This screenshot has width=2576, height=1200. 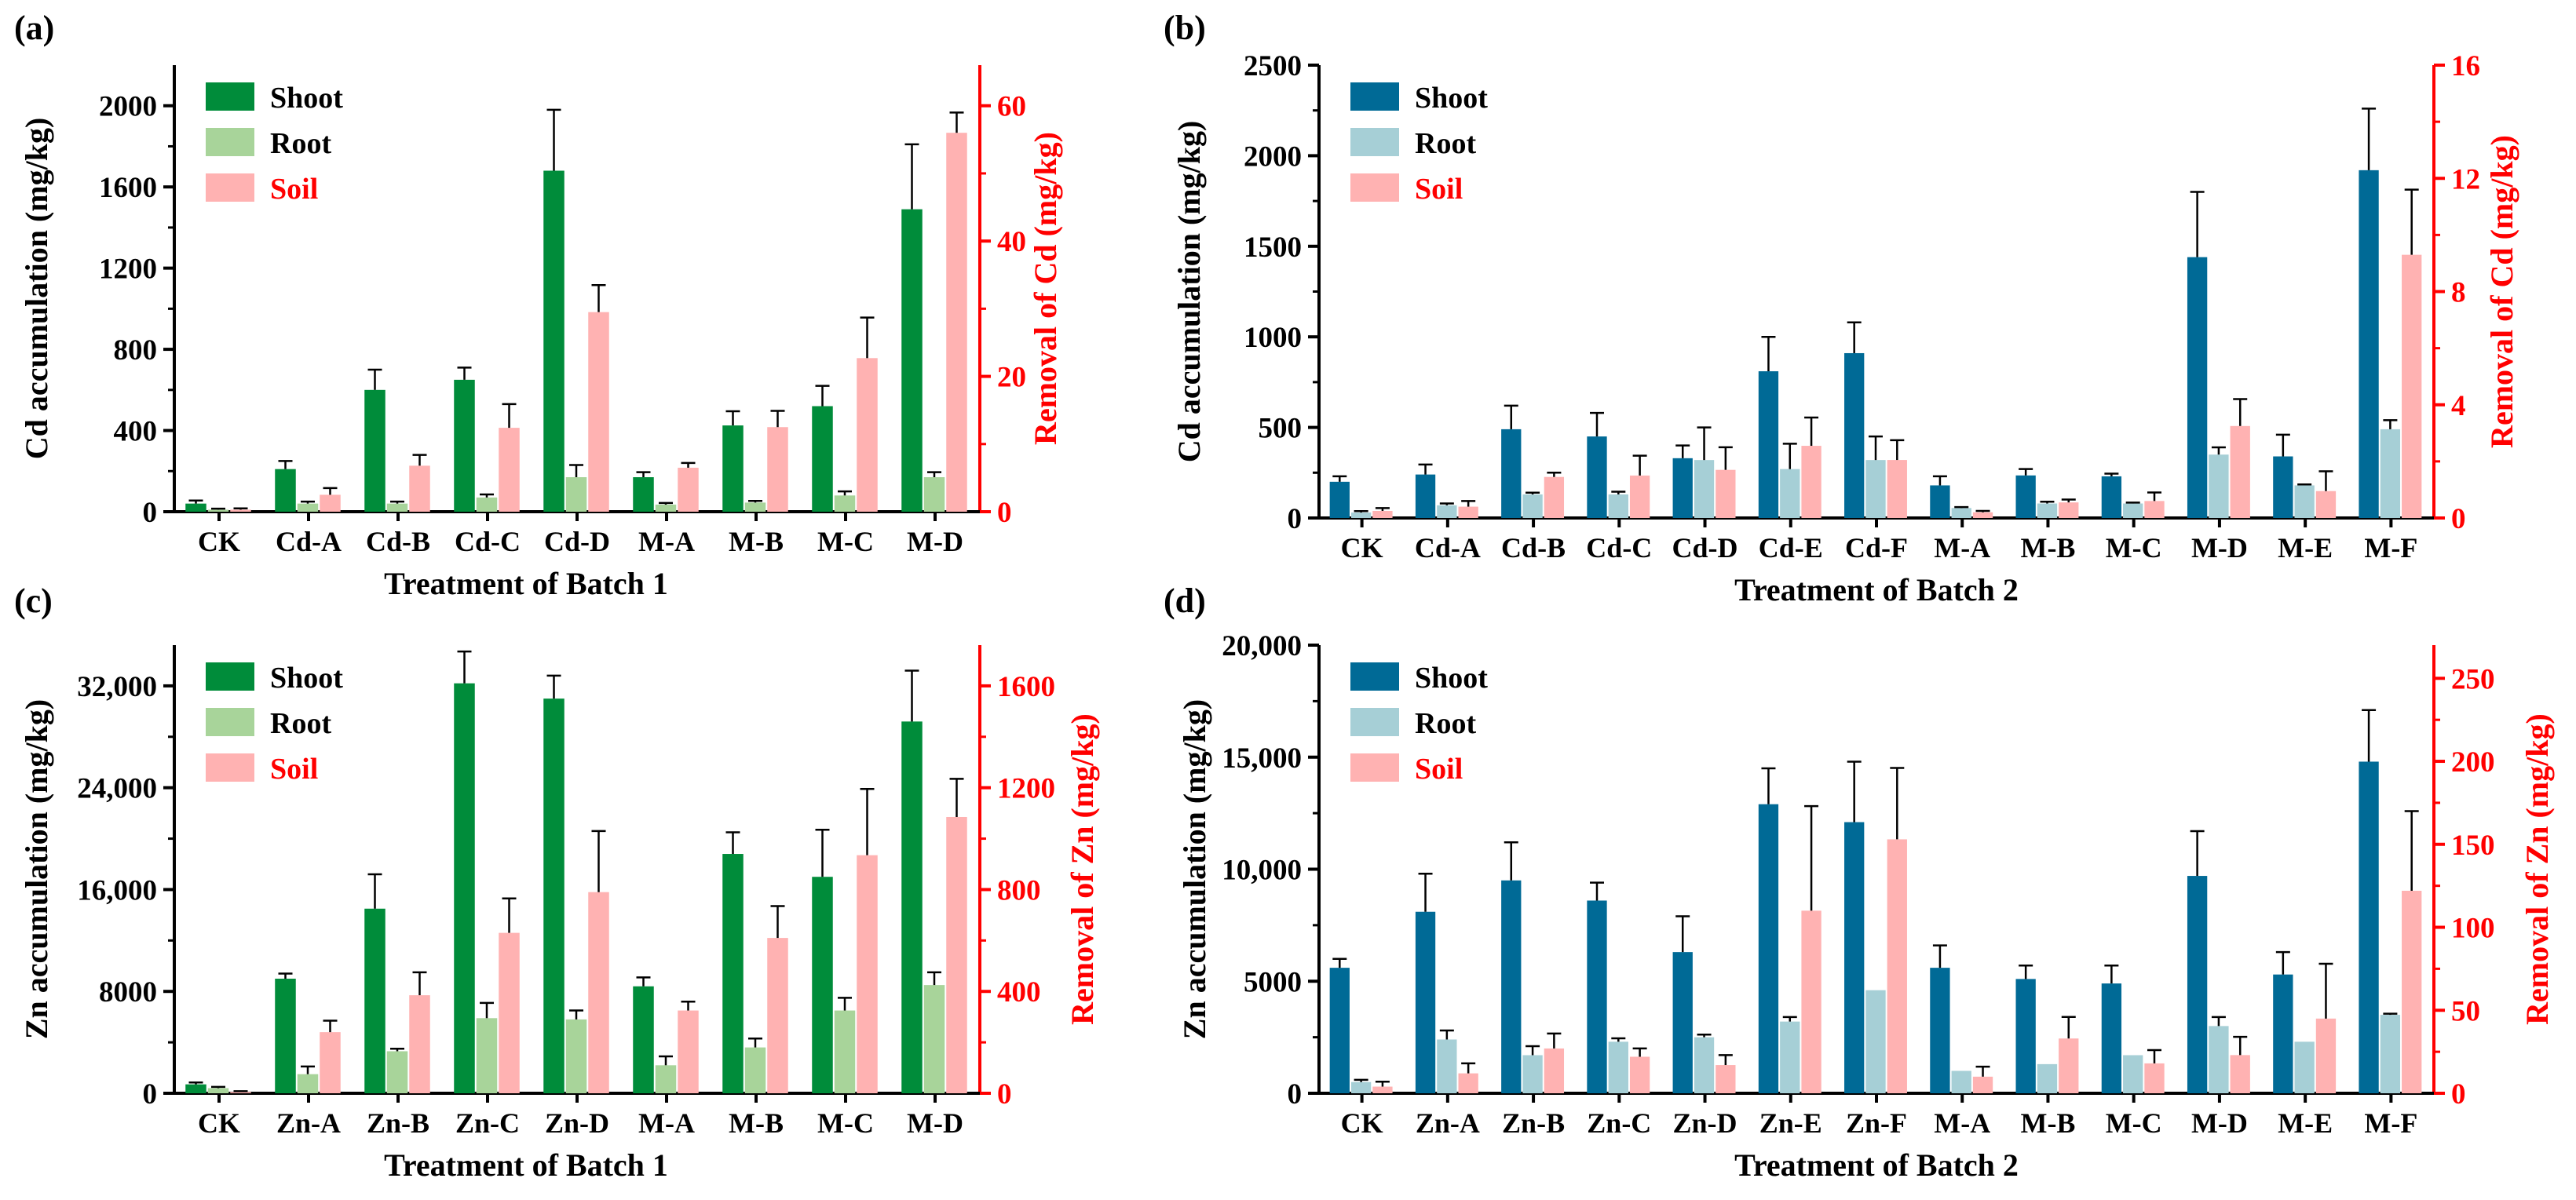 What do you see at coordinates (1185, 601) in the screenshot?
I see `panel-label: (d)` at bounding box center [1185, 601].